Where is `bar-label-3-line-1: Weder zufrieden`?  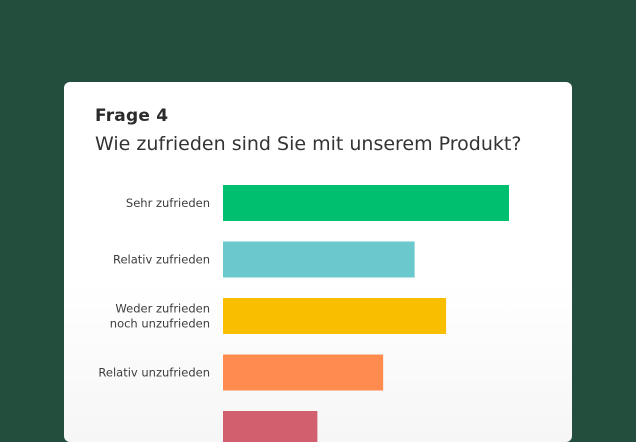
bar-label-3-line-1: Weder zufrieden is located at coordinates (162, 309).